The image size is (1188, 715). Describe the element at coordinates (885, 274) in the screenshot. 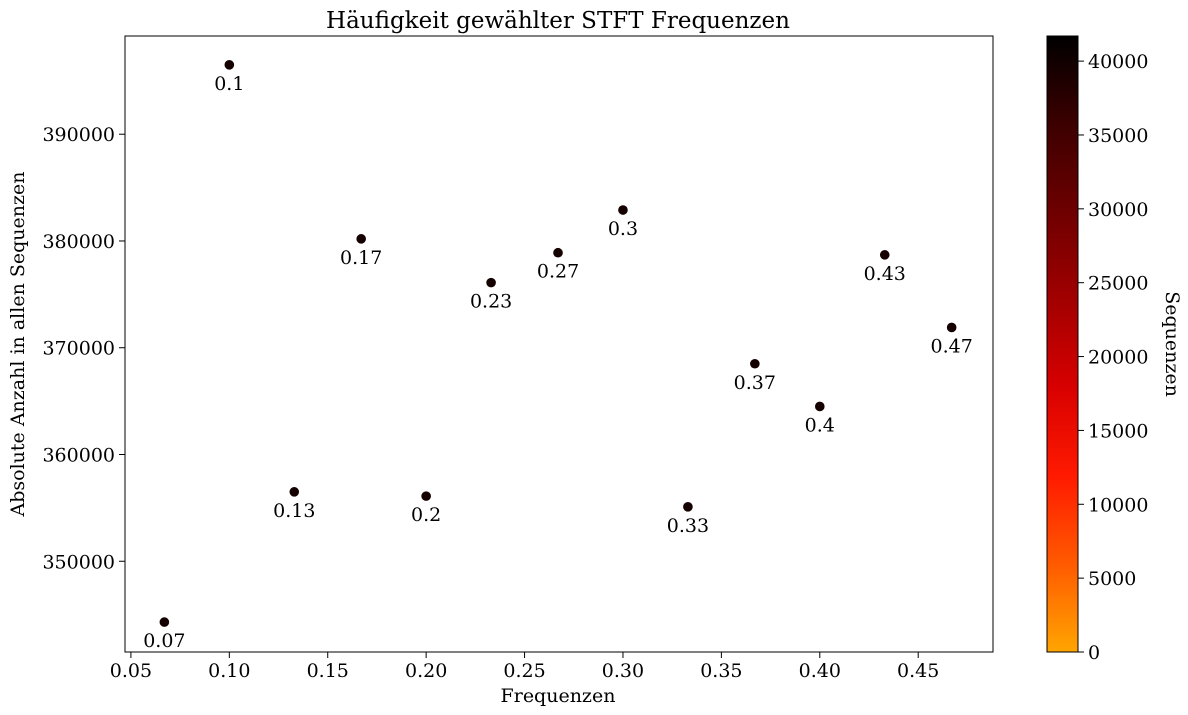

I see `point-label: 0.43` at that location.